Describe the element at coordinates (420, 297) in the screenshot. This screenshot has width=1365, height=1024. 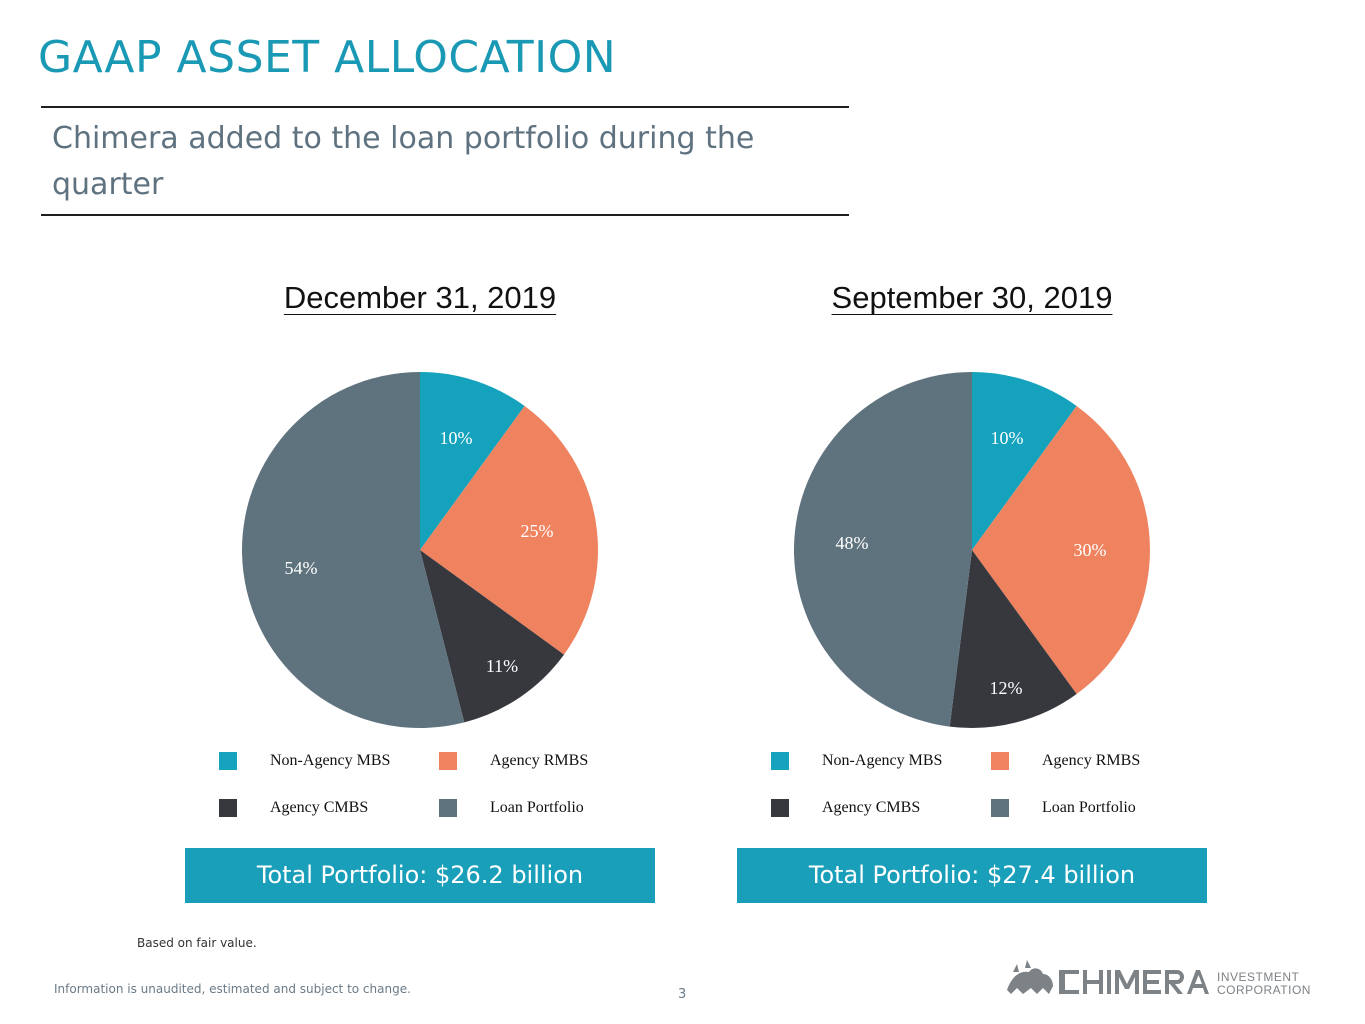
I see `chart-title-dec-2019: December 31, 2019` at that location.